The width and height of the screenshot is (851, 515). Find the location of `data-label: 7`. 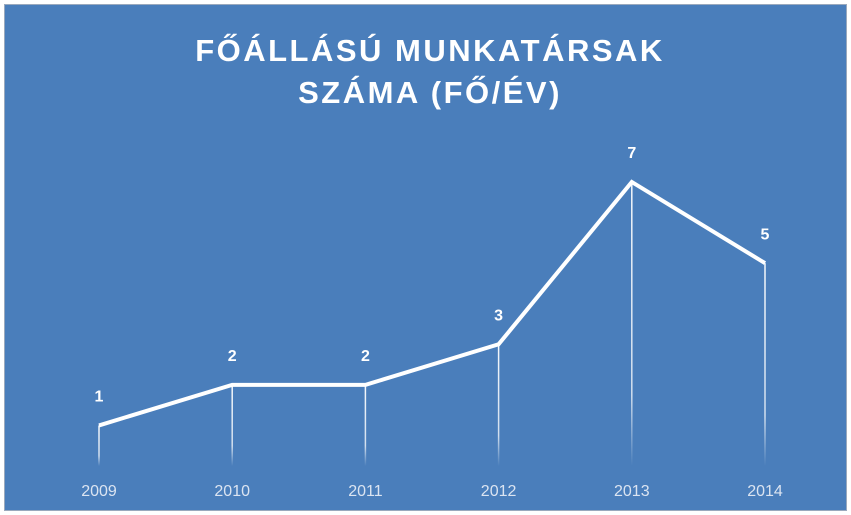

data-label: 7 is located at coordinates (631, 153).